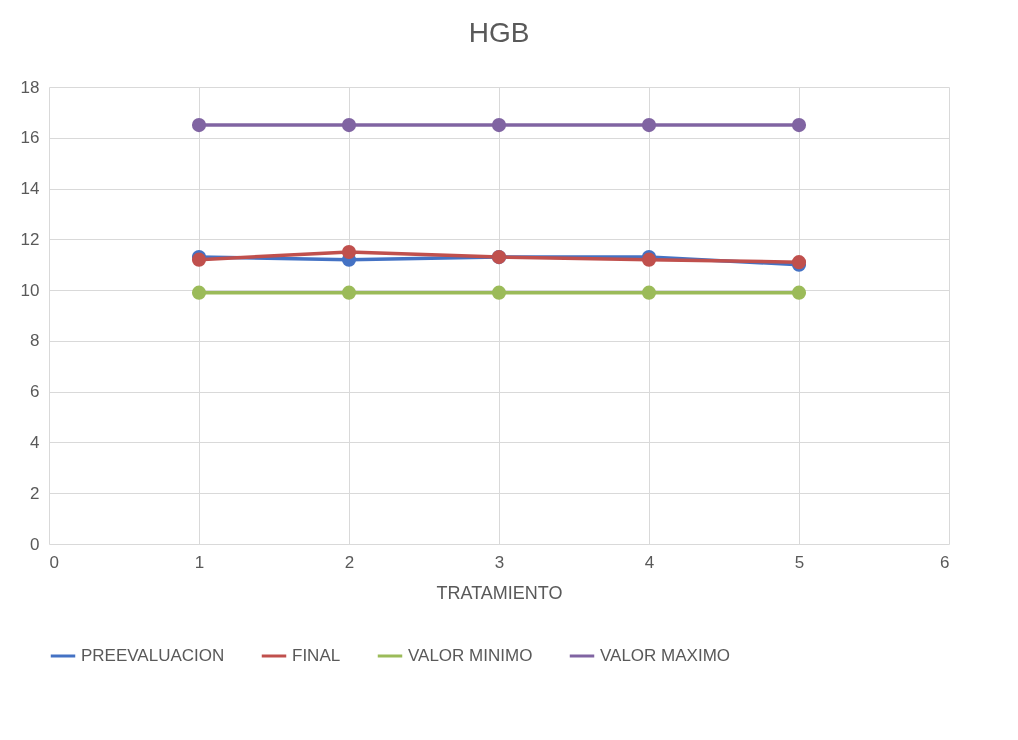 The height and width of the screenshot is (740, 1018). What do you see at coordinates (199, 562) in the screenshot?
I see `x-tick-label: 1` at bounding box center [199, 562].